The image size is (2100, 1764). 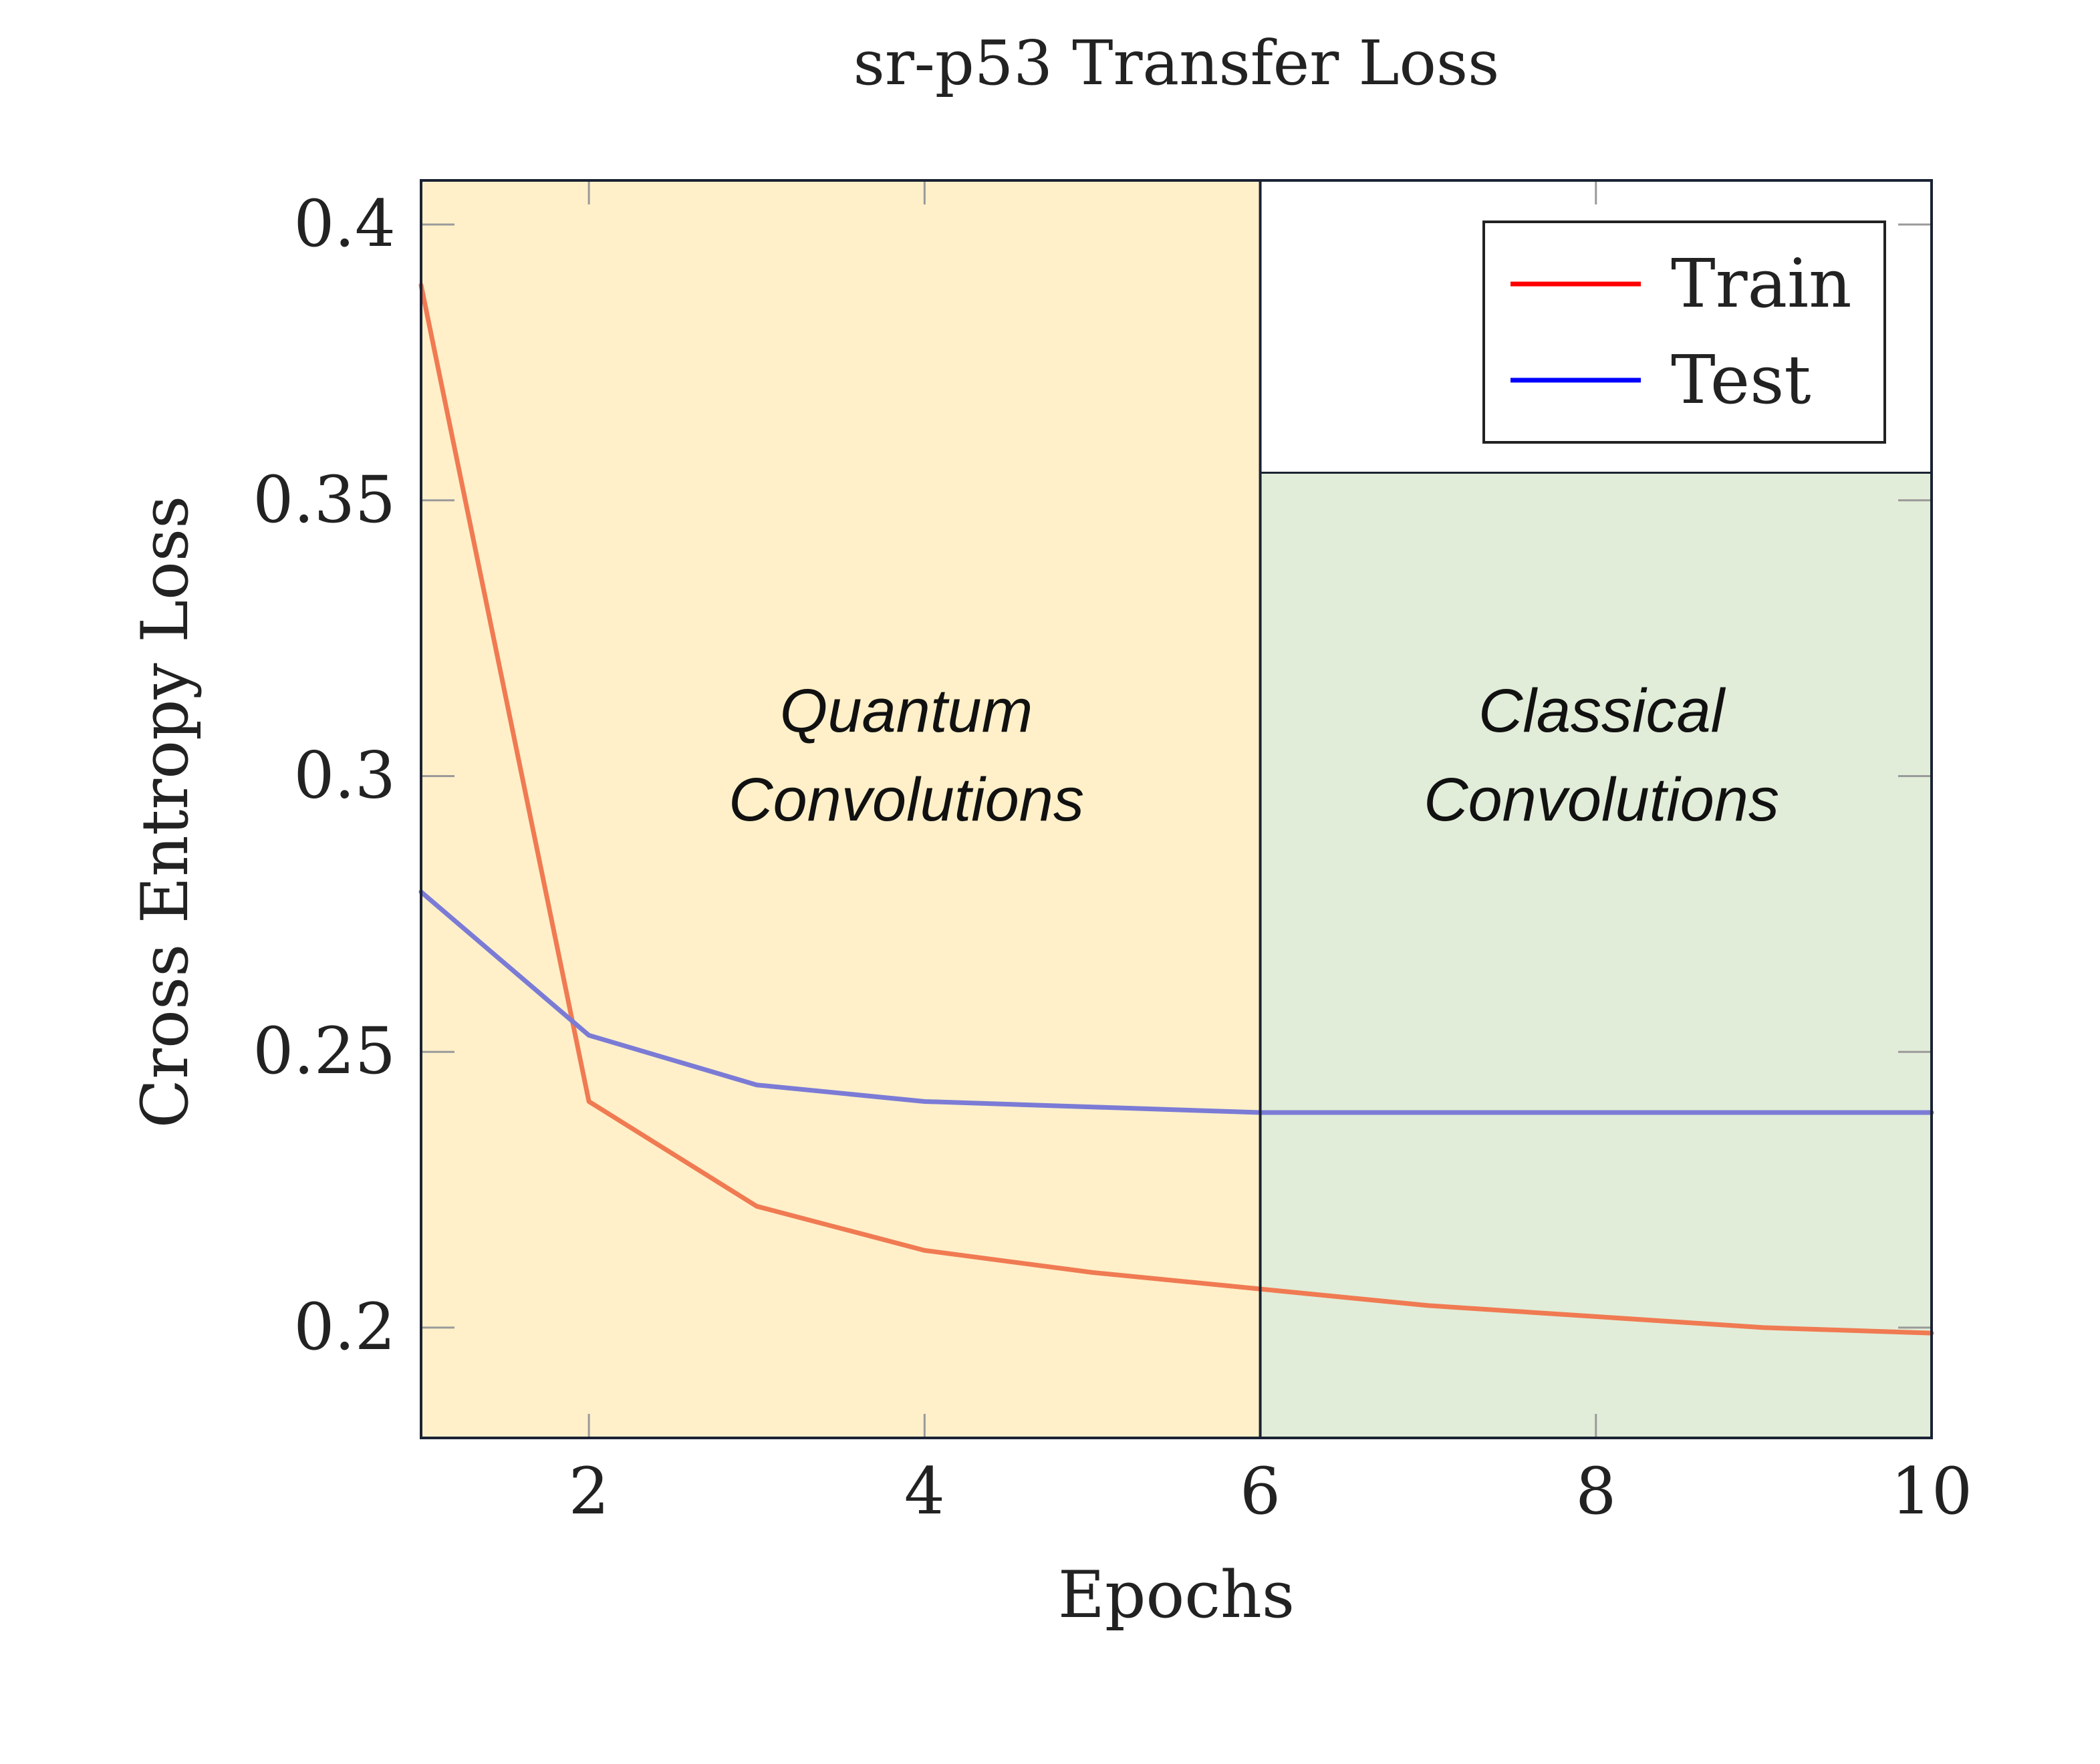 I want to click on y-tick-label: 0.4, so click(x=345, y=223).